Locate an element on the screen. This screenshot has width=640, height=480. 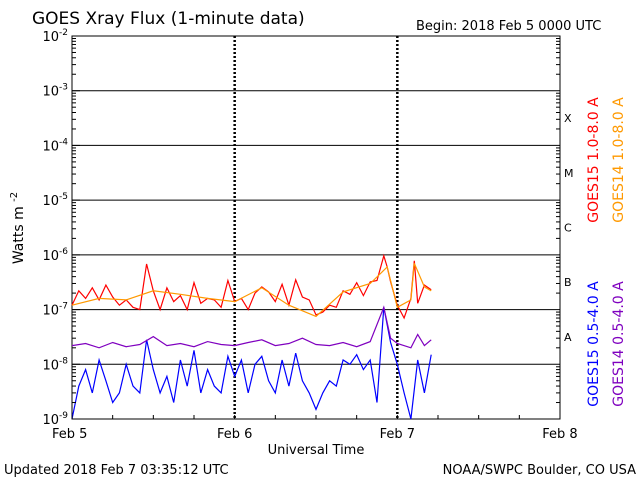
y-tick-label: 10⁻⁹ is located at coordinates (55, 419).